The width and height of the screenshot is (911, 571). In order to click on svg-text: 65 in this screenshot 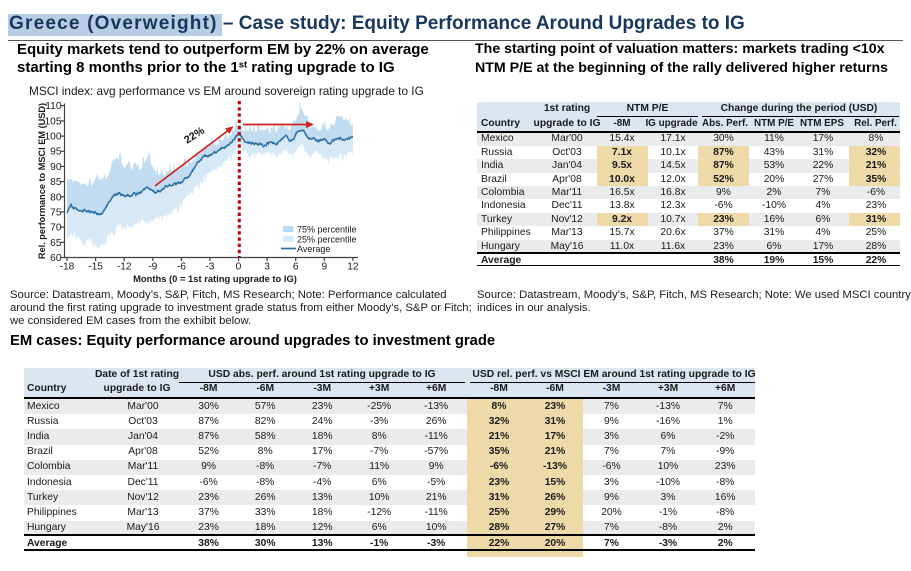, I will do `click(56, 243)`.